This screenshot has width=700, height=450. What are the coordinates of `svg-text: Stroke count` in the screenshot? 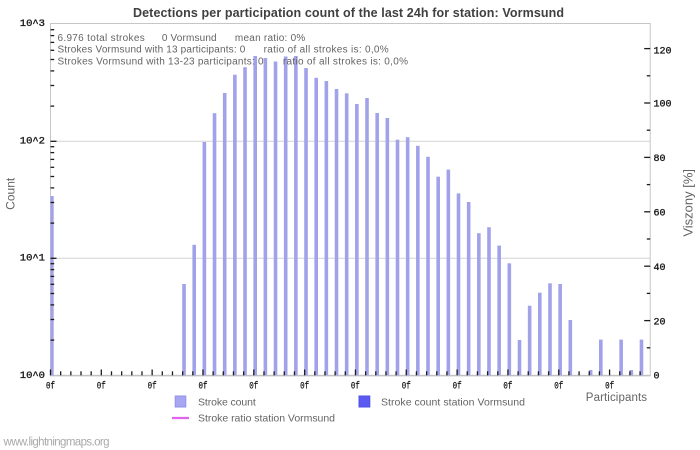 It's located at (227, 403).